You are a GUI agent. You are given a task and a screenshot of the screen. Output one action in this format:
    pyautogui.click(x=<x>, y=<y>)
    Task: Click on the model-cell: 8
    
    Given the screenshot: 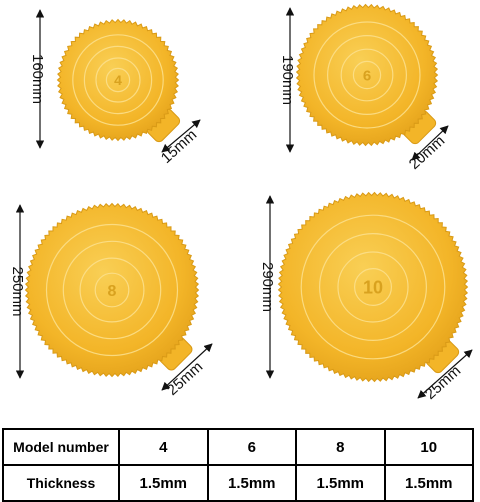 What is the action you would take?
    pyautogui.click(x=340, y=447)
    